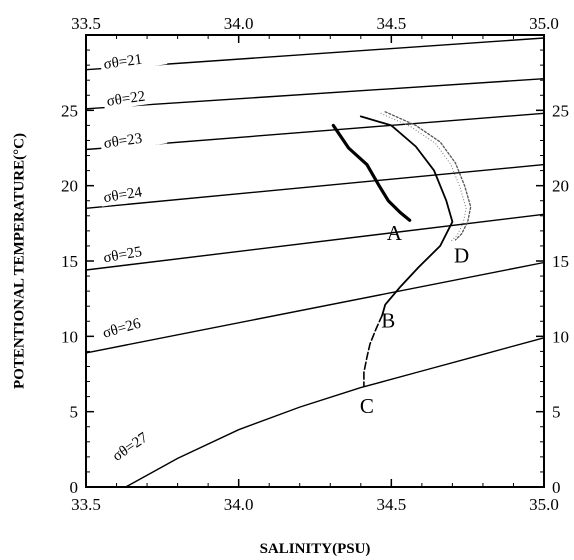 The width and height of the screenshot is (574, 560). What do you see at coordinates (130, 447) in the screenshot?
I see `isopycnal-label: σθ=27` at bounding box center [130, 447].